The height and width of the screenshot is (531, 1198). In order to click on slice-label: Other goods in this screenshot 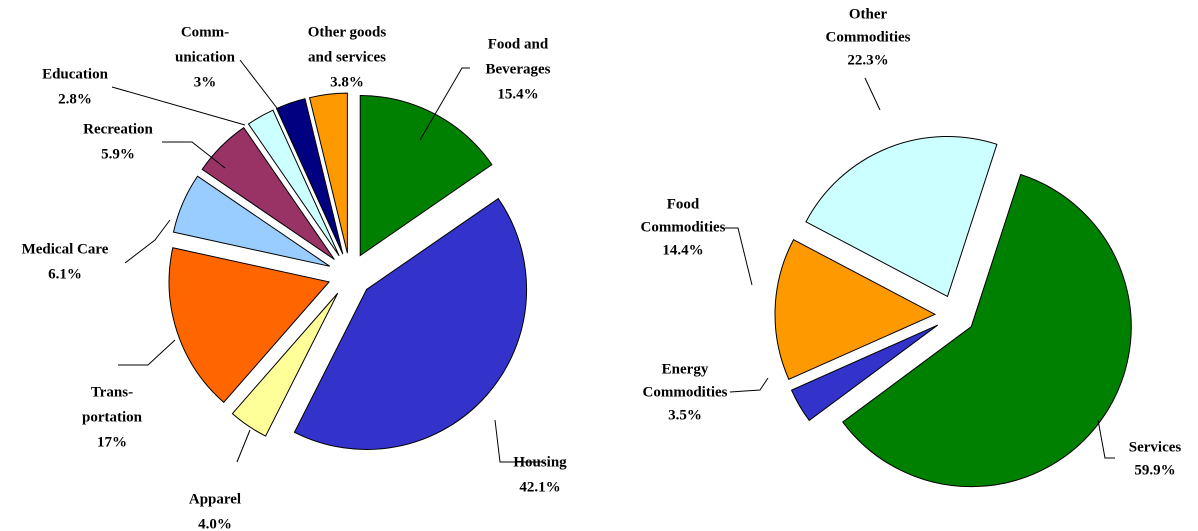, I will do `click(347, 32)`.